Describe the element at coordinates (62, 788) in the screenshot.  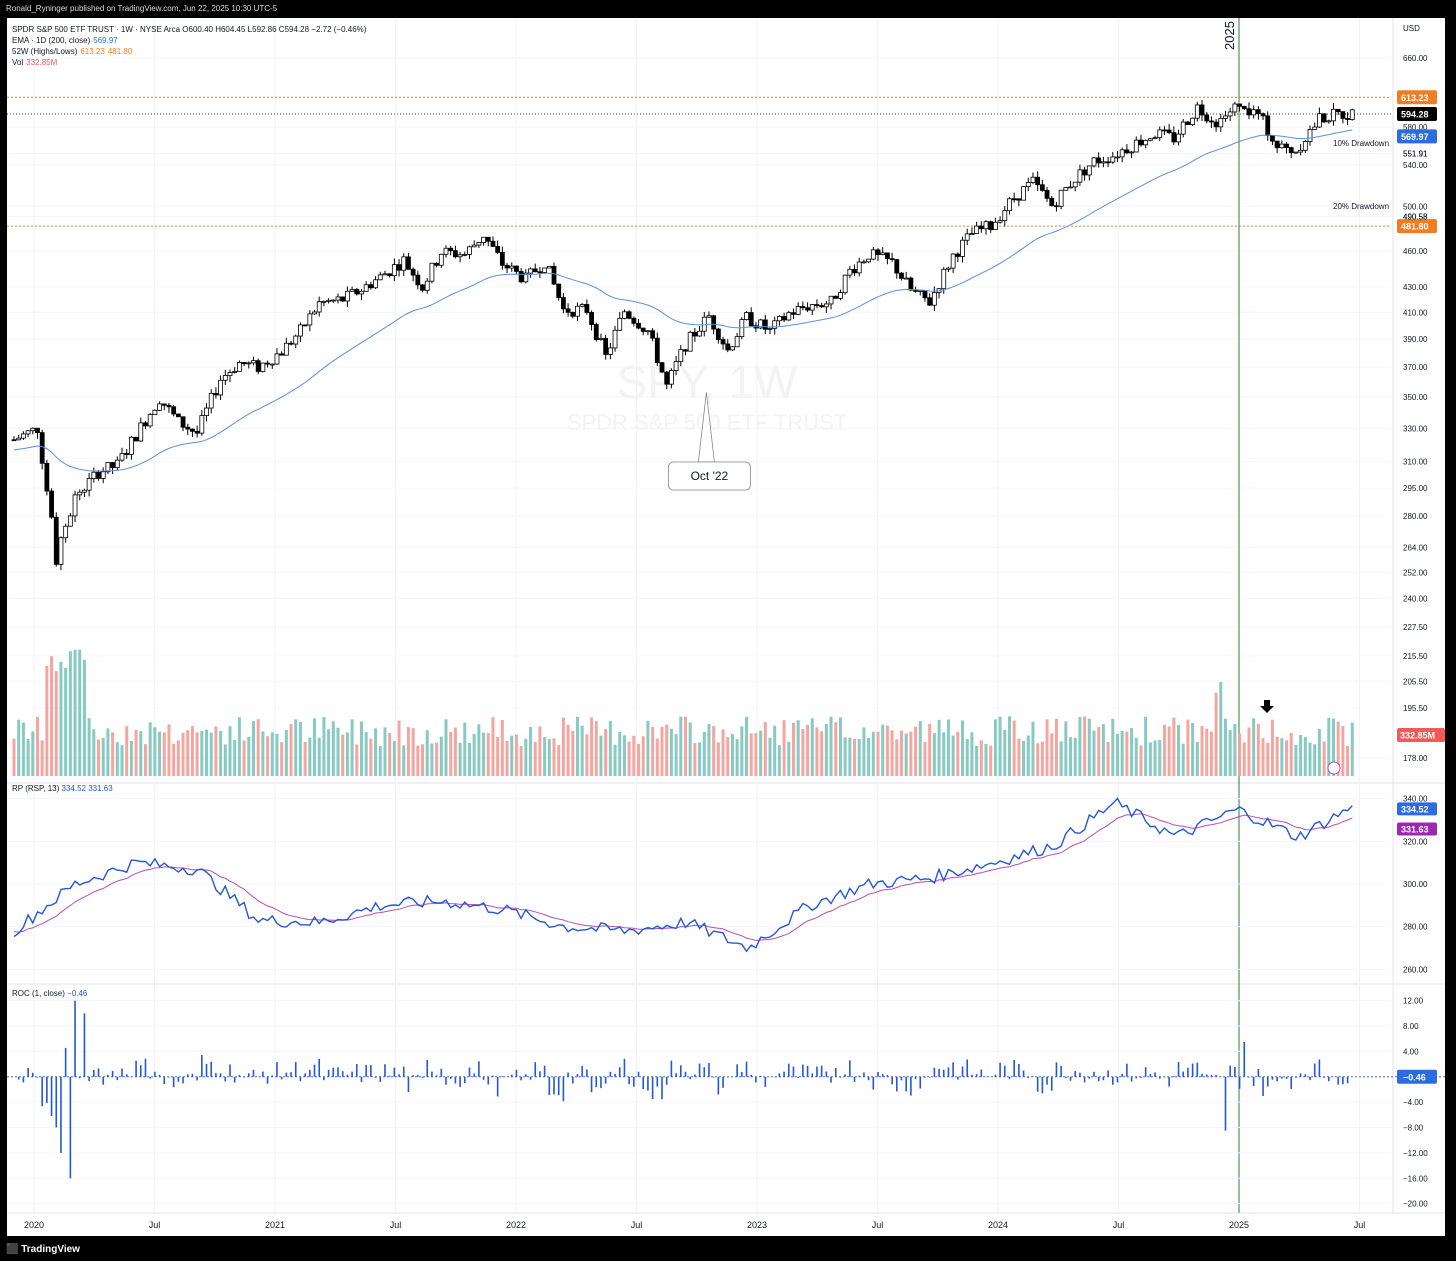
I see `rp-legend: RP (RSP, 13) 334.52 331.63` at that location.